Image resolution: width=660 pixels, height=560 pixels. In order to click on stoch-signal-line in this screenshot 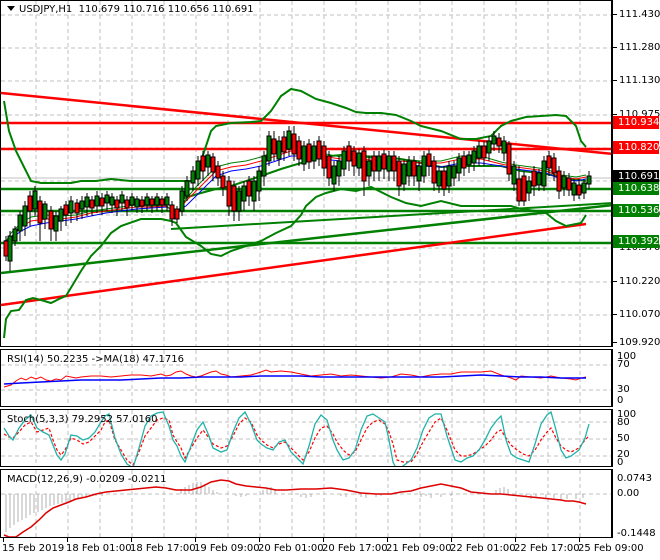, I will do `click(296, 441)`.